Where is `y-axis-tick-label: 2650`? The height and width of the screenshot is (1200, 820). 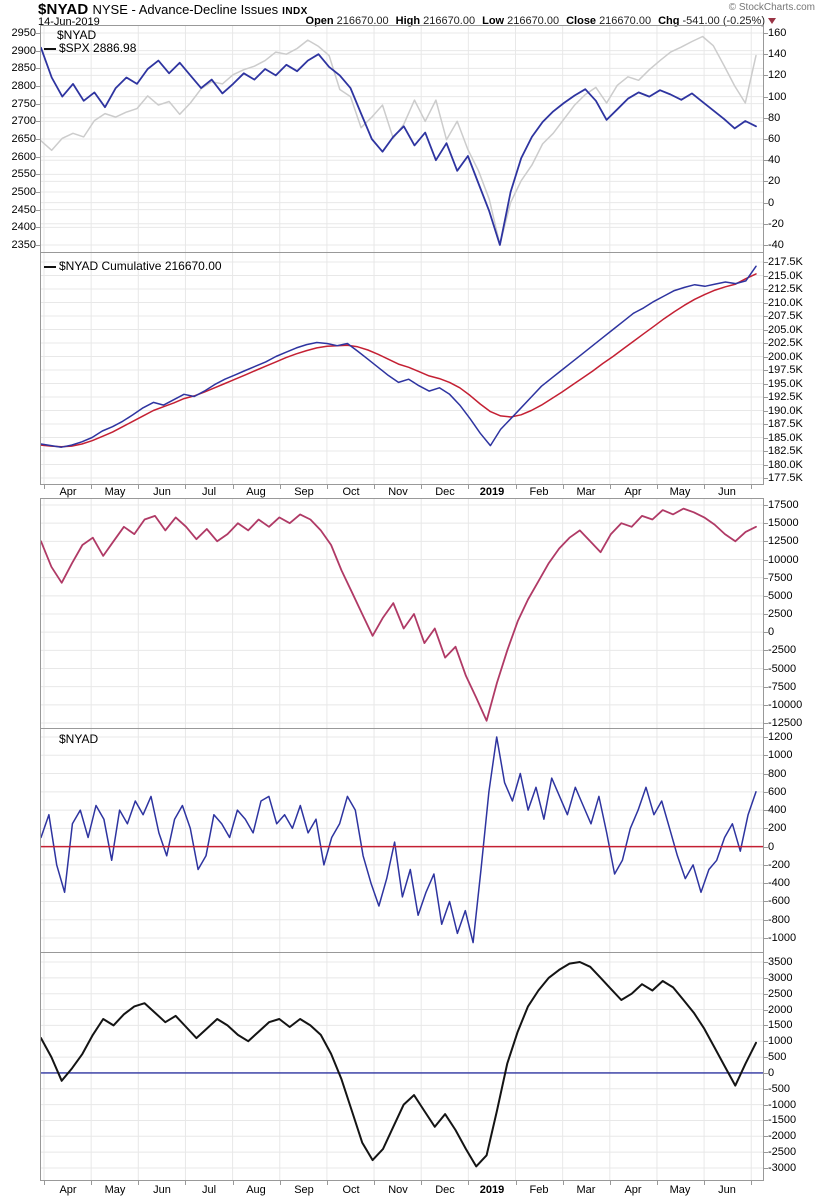 y-axis-tick-label: 2650 is located at coordinates (23, 139).